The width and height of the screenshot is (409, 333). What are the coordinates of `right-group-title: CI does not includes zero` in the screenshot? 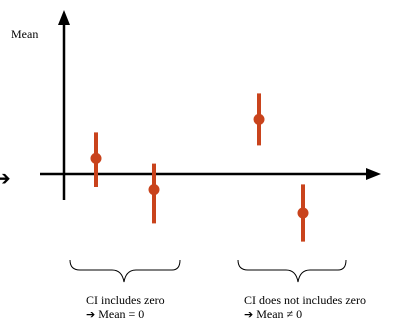 It's located at (305, 300).